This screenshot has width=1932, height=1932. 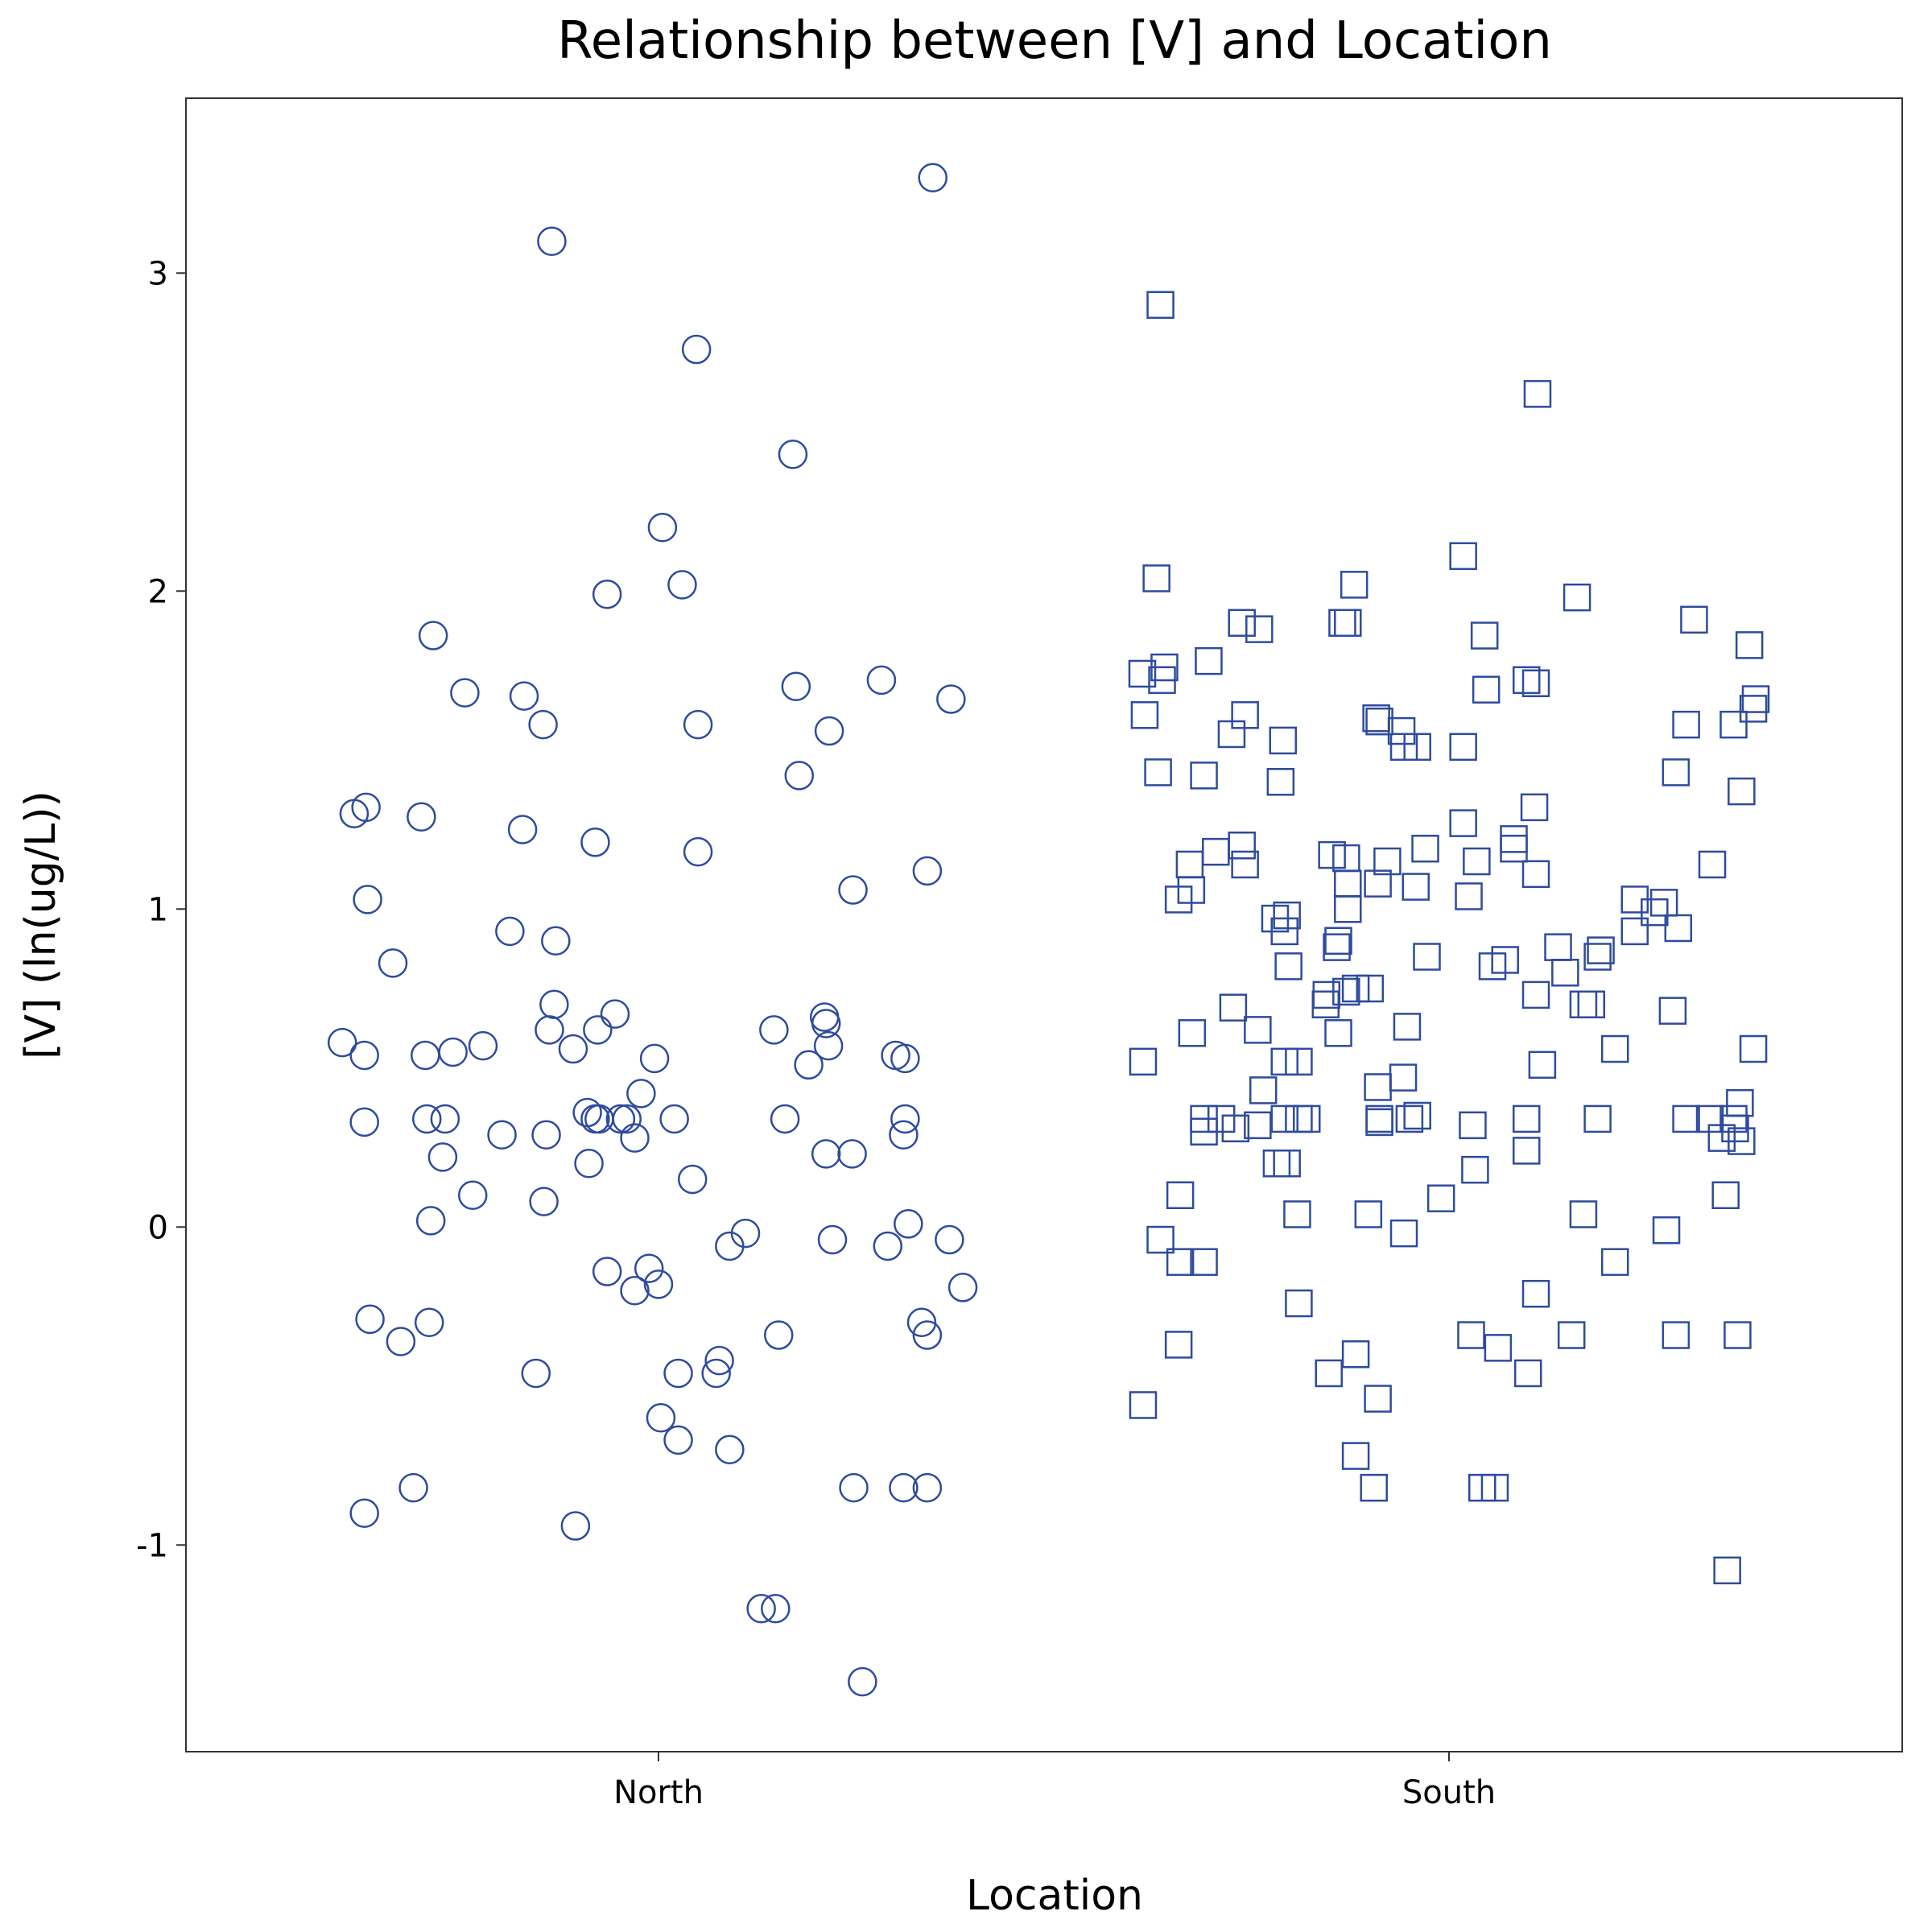 I want to click on y-tick-label: 3, so click(x=158, y=273).